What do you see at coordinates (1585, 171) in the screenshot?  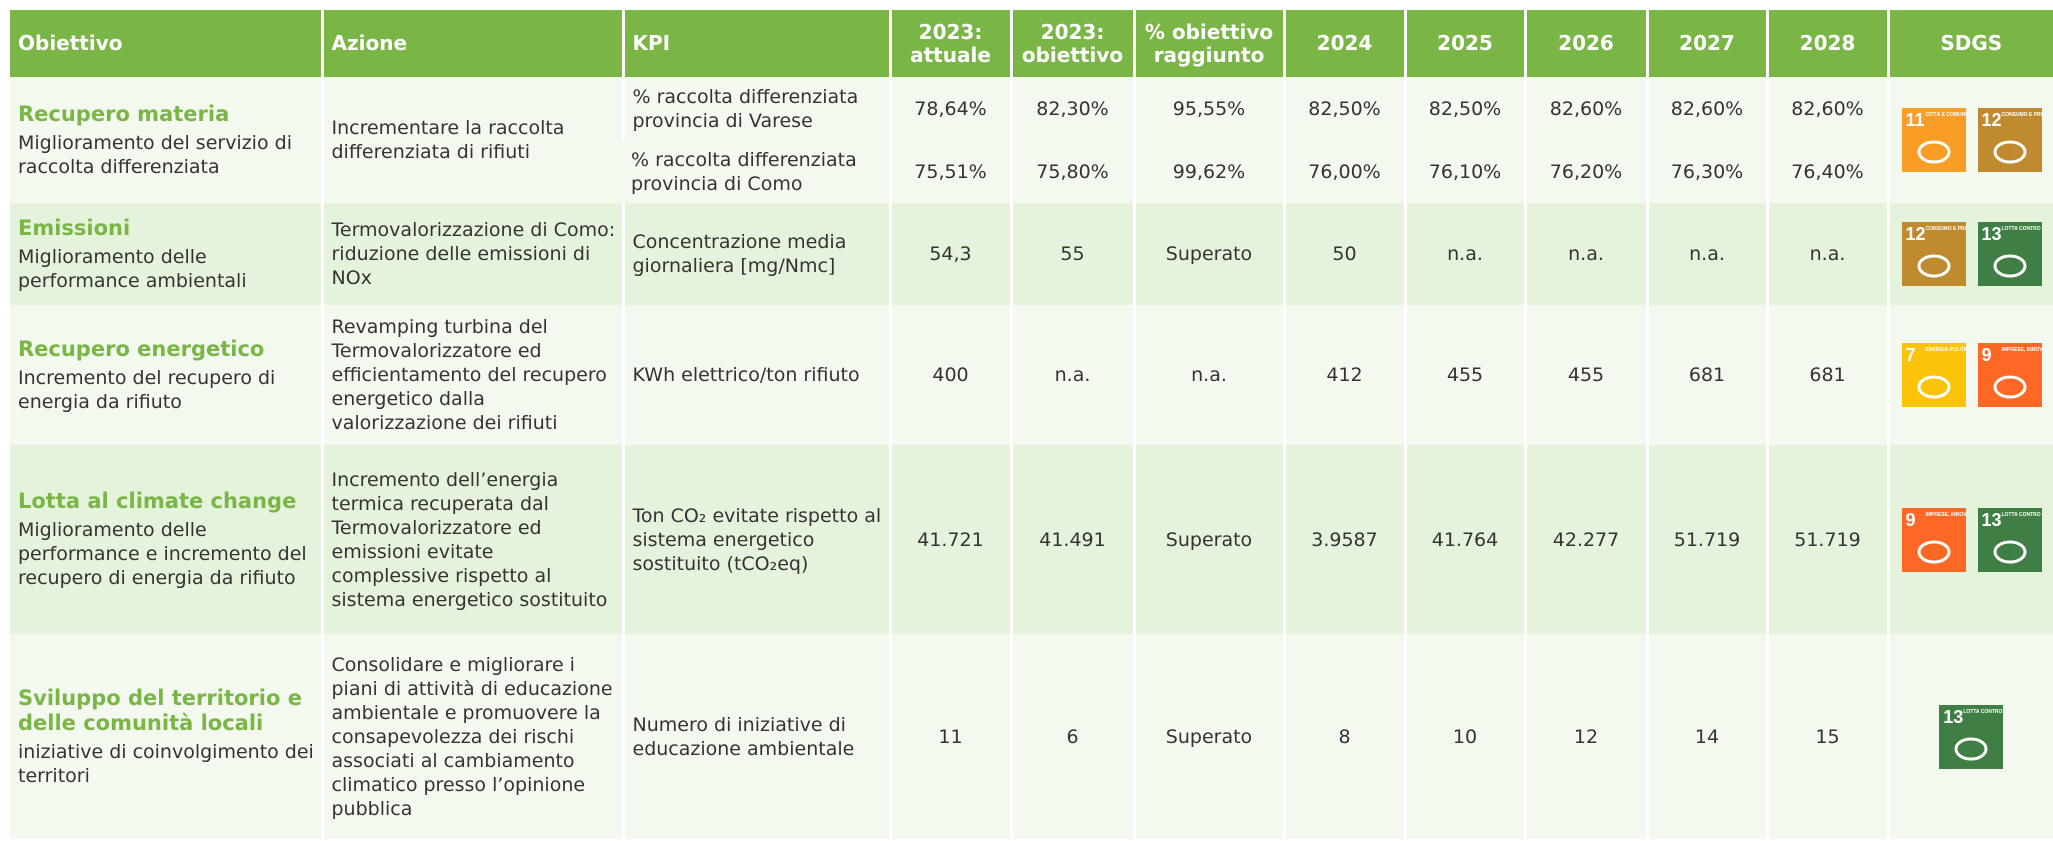 I see `value-cell: 76,20%` at bounding box center [1585, 171].